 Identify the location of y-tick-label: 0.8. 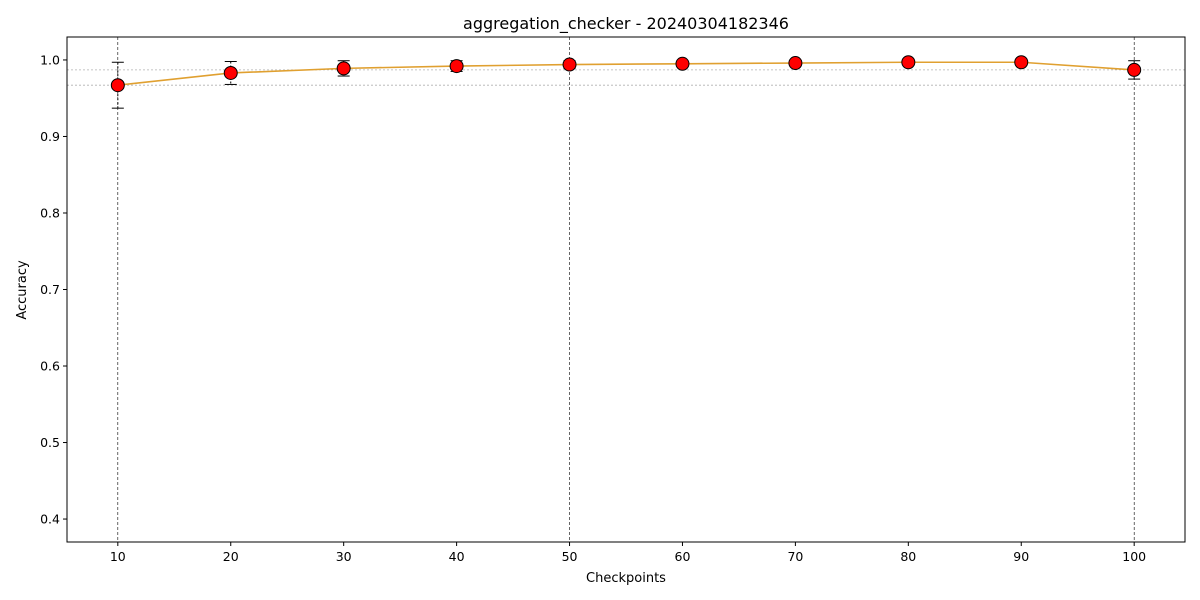
(50, 212).